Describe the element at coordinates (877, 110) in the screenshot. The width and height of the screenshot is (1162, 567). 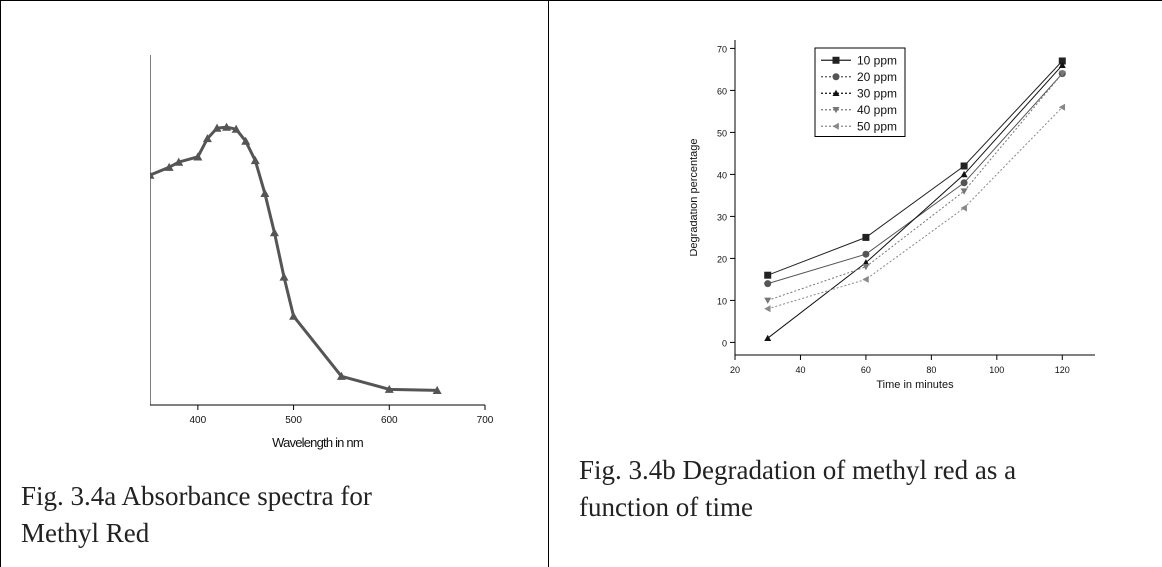
I see `legend-label: 40 ppm` at that location.